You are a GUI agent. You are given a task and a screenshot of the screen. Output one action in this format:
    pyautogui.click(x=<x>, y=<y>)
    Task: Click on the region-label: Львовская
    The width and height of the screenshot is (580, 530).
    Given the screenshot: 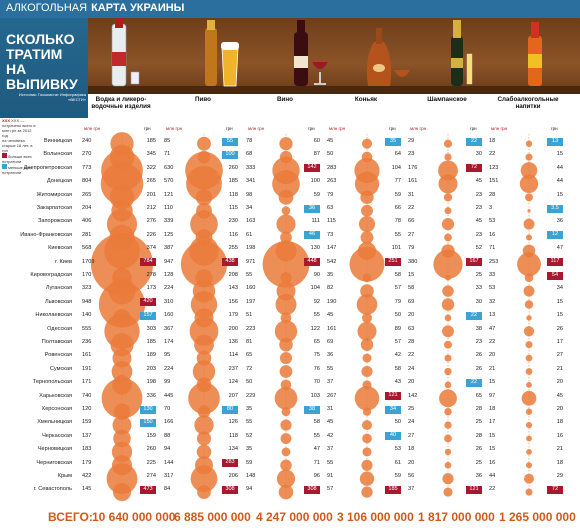 What is the action you would take?
    pyautogui.click(x=58, y=301)
    